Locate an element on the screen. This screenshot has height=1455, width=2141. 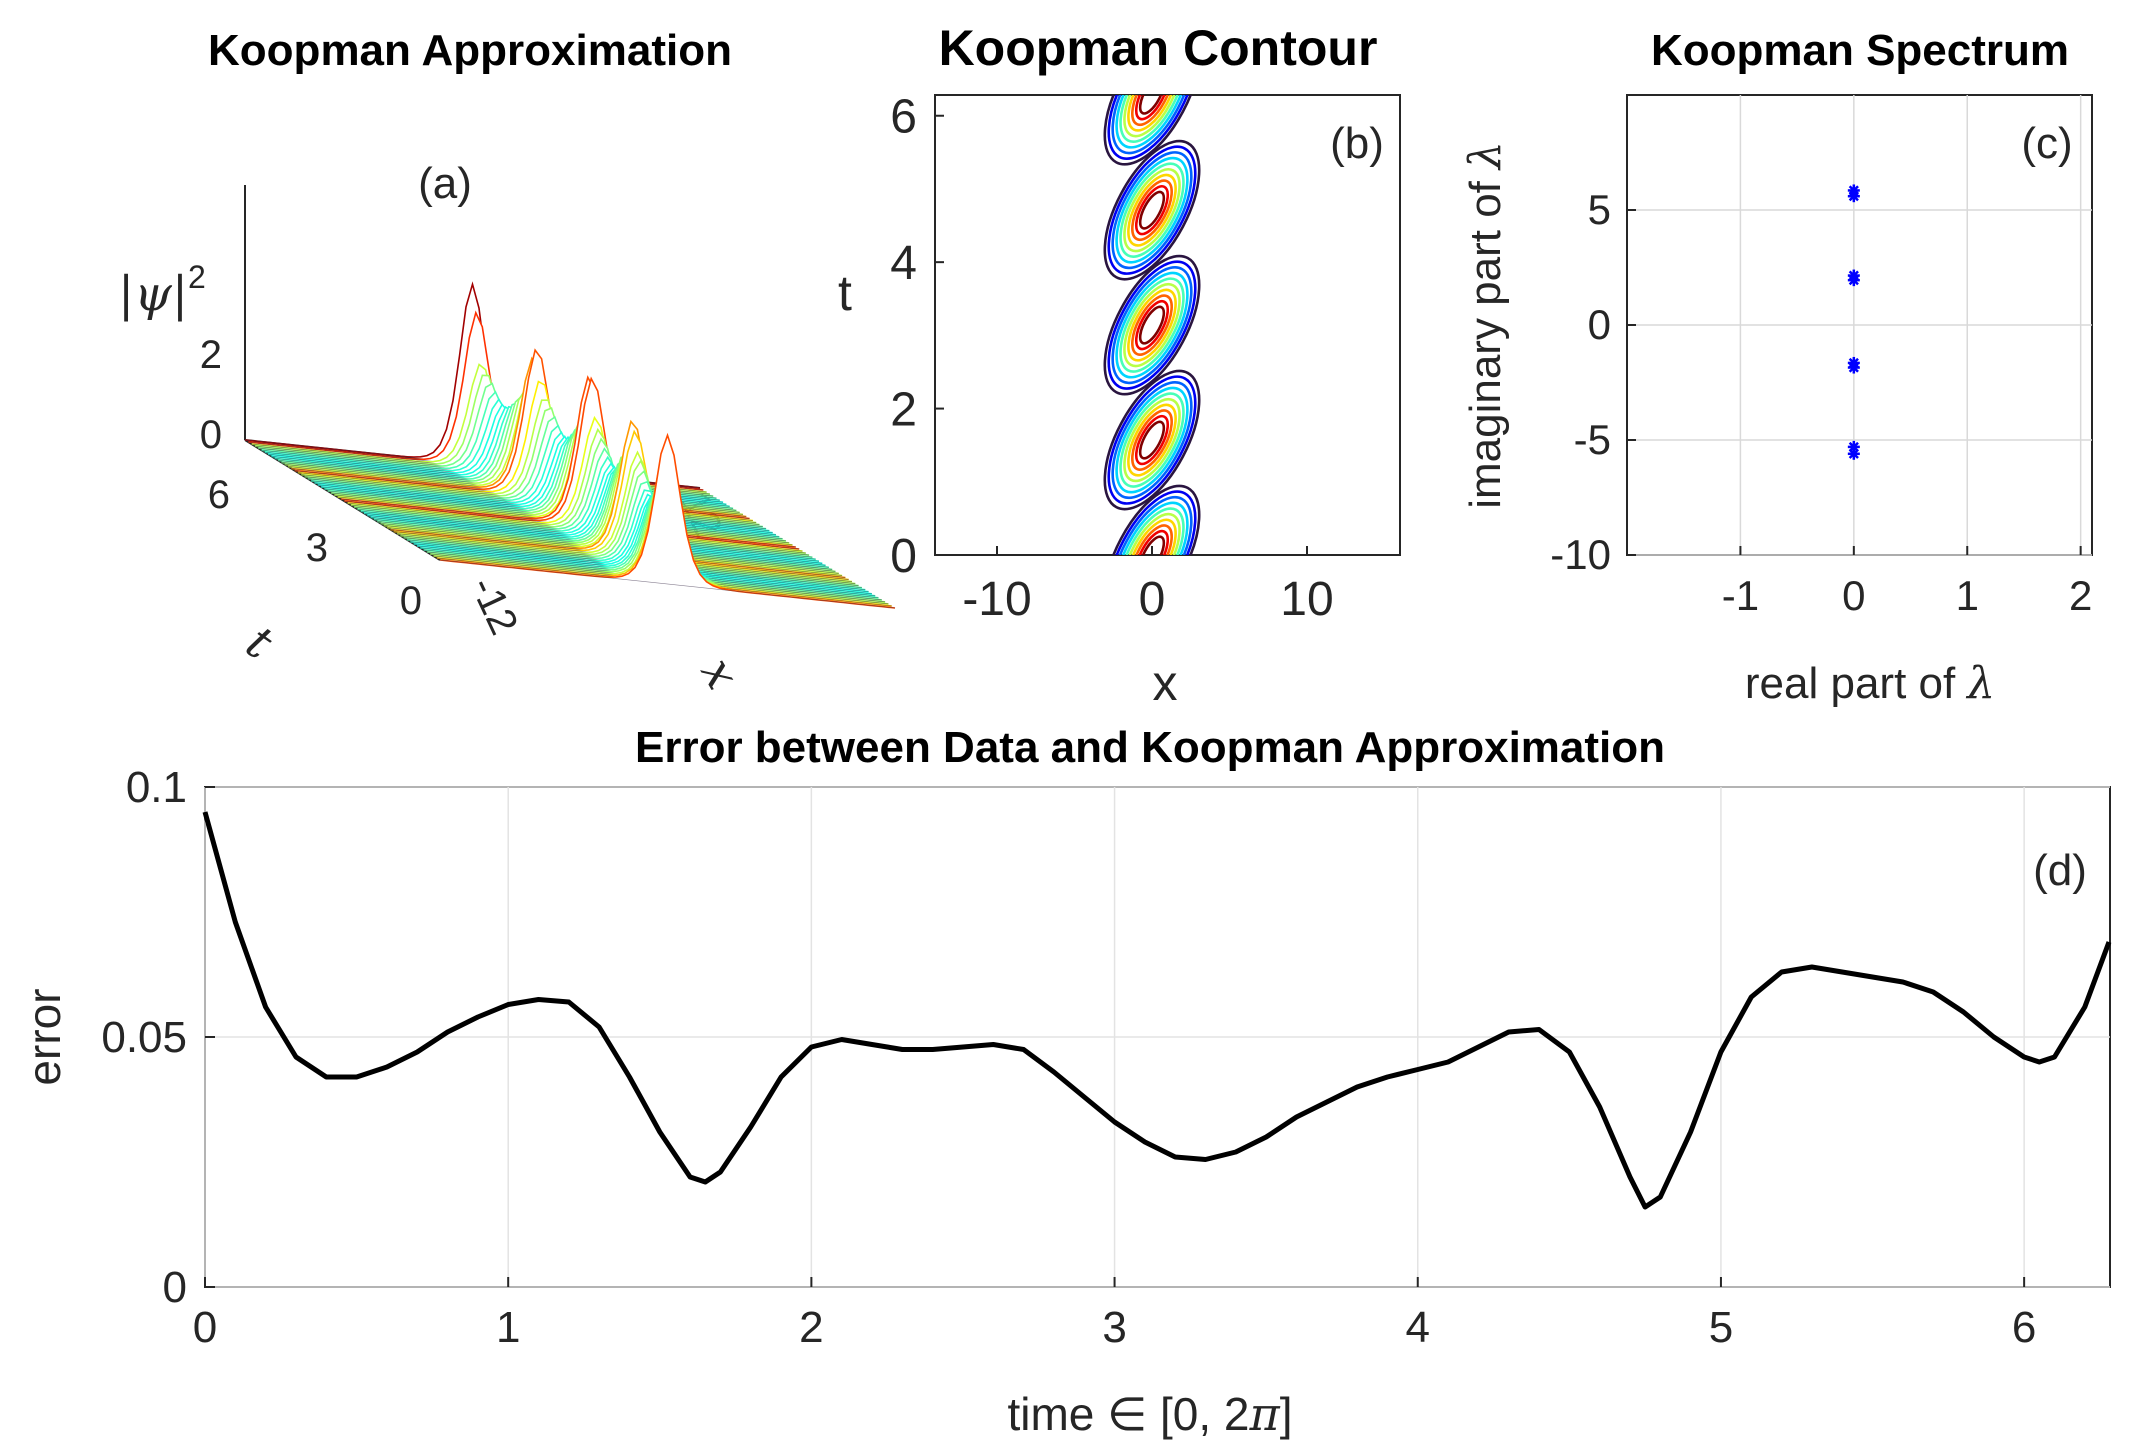
y-tick-label: 4 is located at coordinates (903, 263).